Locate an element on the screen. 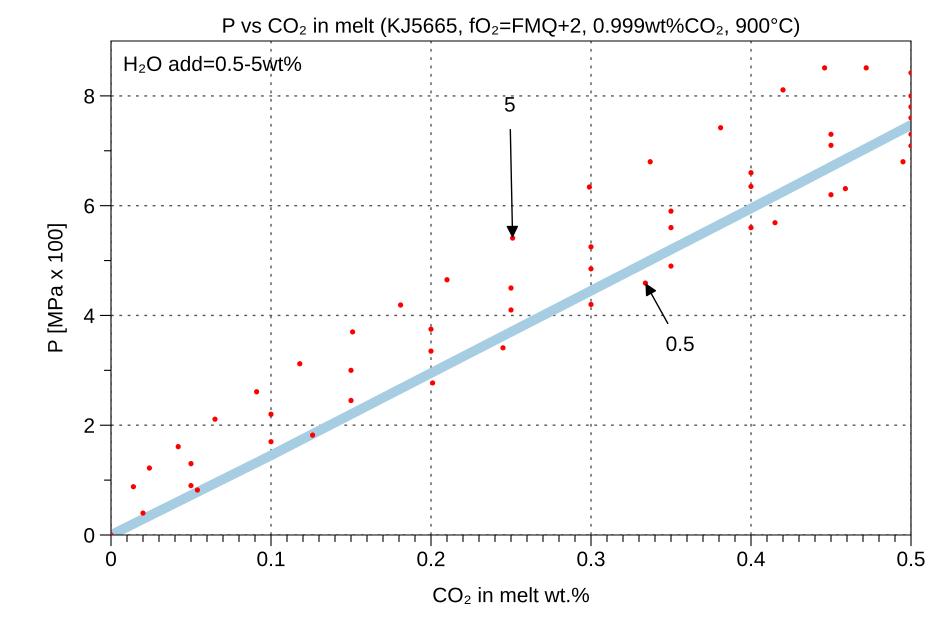  x-tick-label: 0.5 is located at coordinates (911, 559).